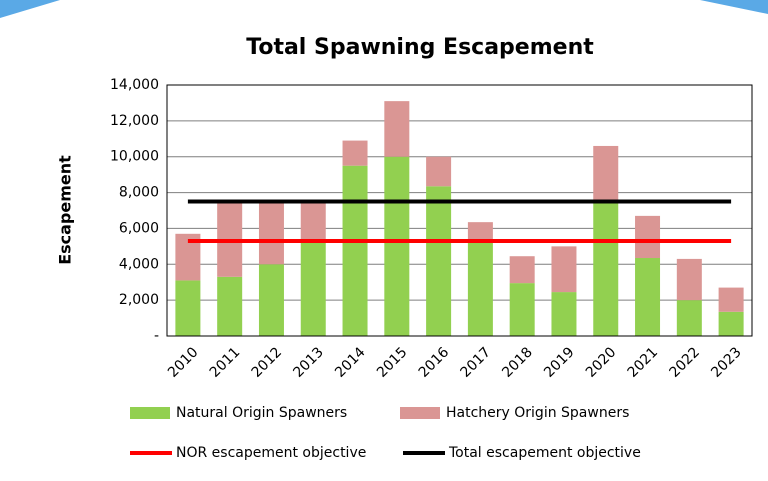 The image size is (768, 481). Describe the element at coordinates (65, 210) in the screenshot. I see `y-axis-title: Escapement` at that location.